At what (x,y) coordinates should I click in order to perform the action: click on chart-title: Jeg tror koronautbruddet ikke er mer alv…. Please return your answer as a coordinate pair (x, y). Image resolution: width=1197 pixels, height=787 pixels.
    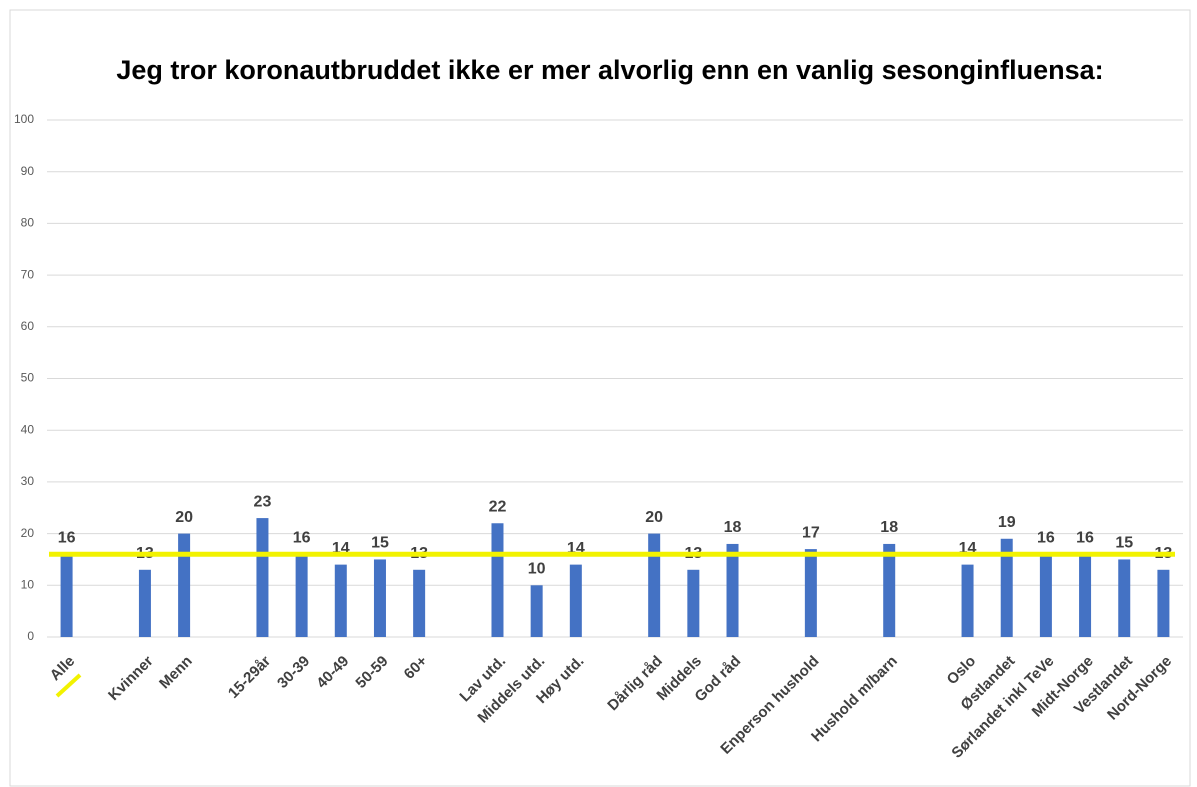
    Looking at the image, I should click on (609, 70).